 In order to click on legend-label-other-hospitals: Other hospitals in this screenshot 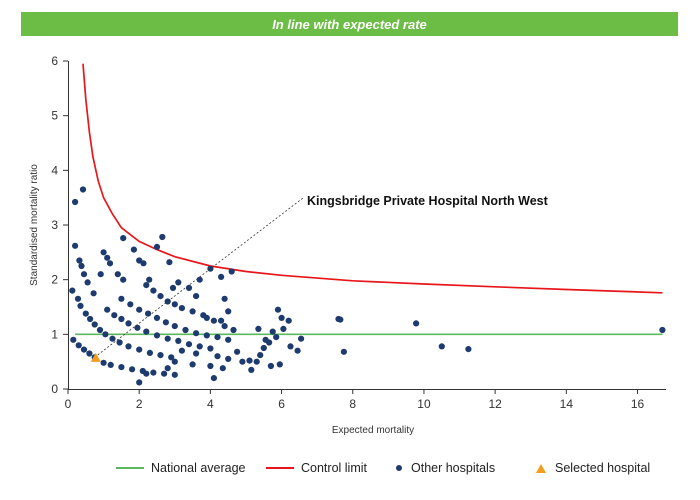, I will do `click(453, 468)`.